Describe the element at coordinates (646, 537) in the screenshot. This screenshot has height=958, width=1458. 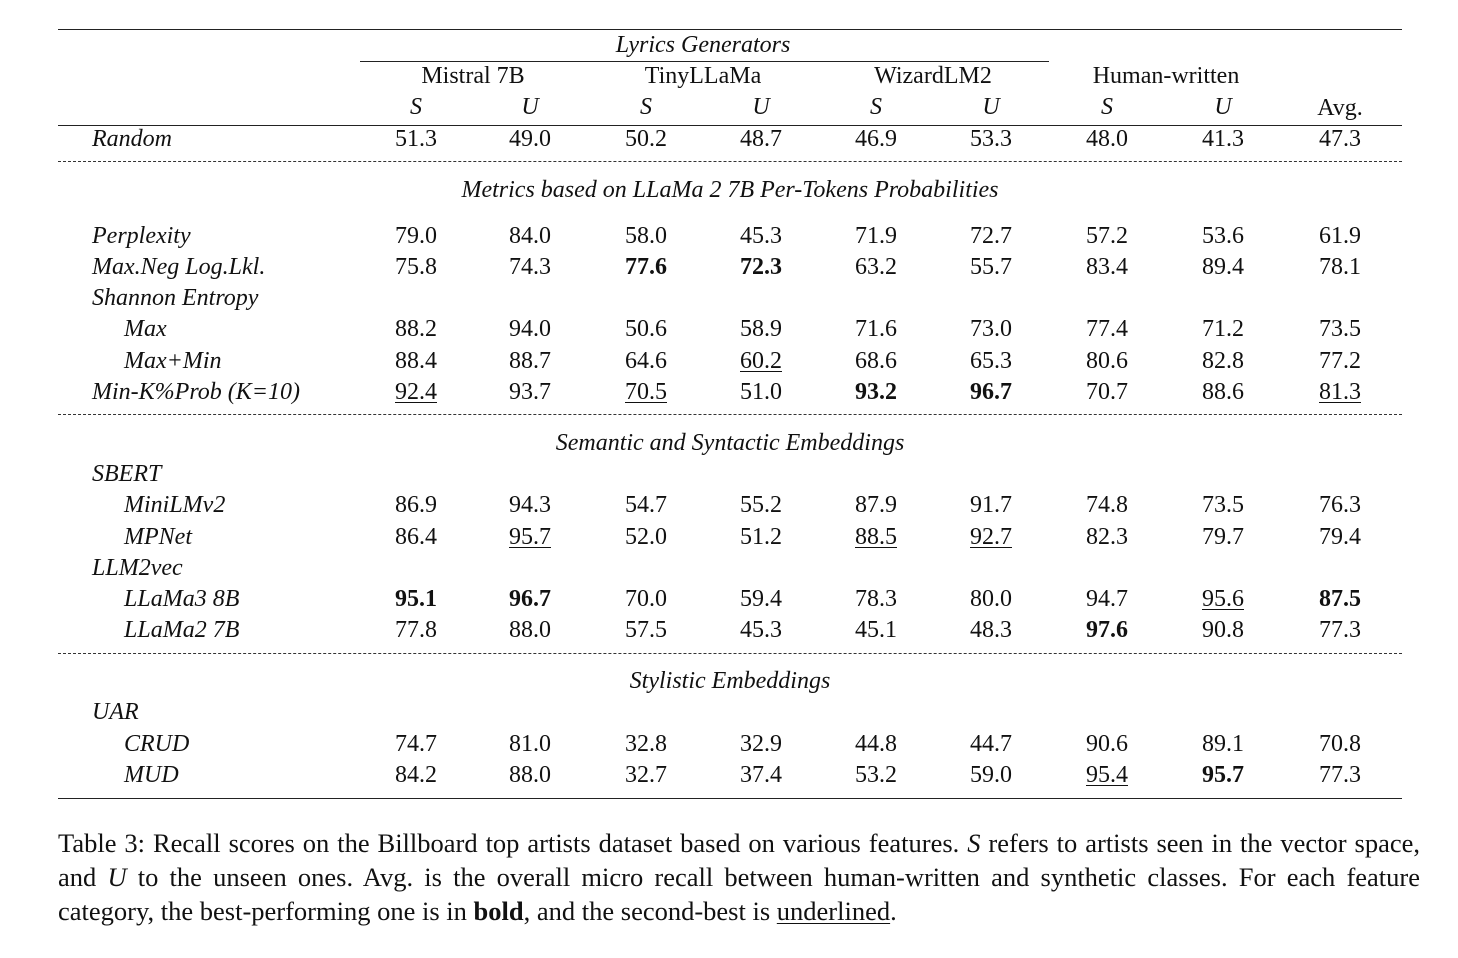
I see `row-s1-2-value-2: 52.0` at that location.